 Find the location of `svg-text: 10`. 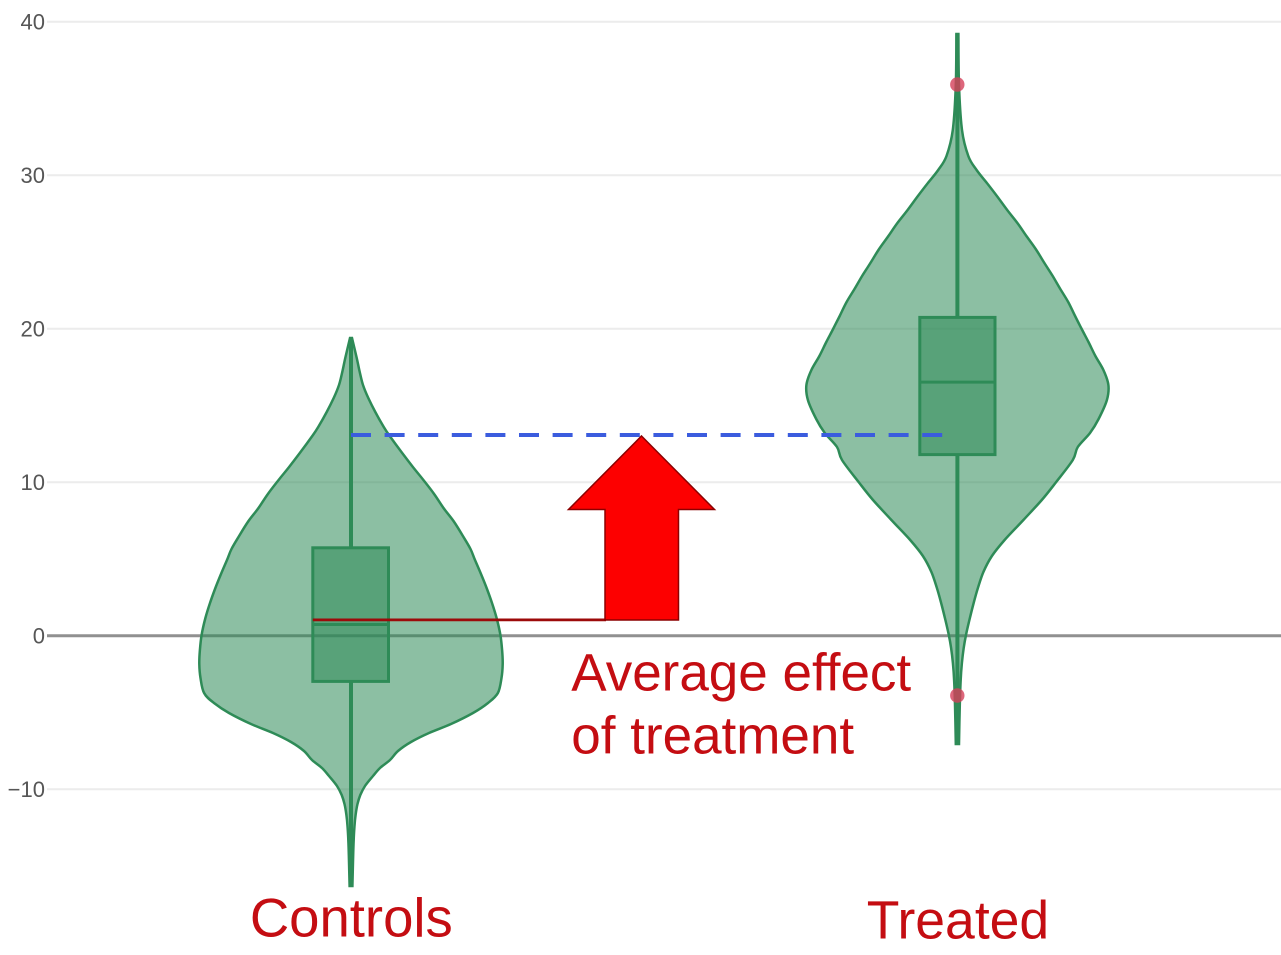

svg-text: 10 is located at coordinates (33, 482).